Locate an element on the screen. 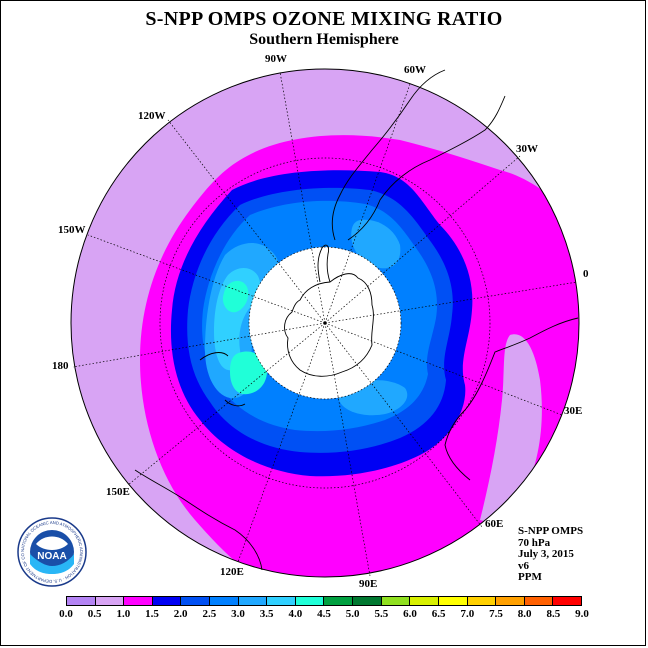 The width and height of the screenshot is (648, 648). africa-coast is located at coordinates (511, 399).